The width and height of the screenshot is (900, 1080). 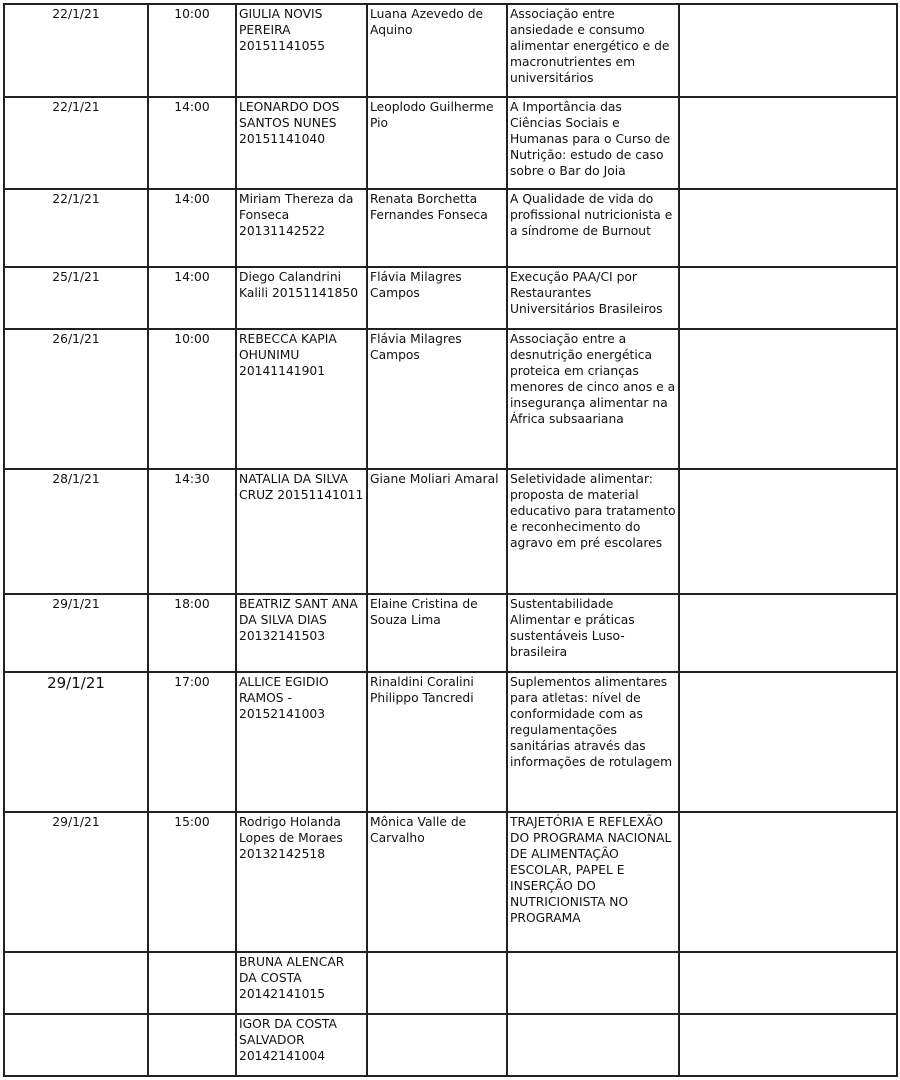 What do you see at coordinates (76, 531) in the screenshot?
I see `date-cell: 28/1/21` at bounding box center [76, 531].